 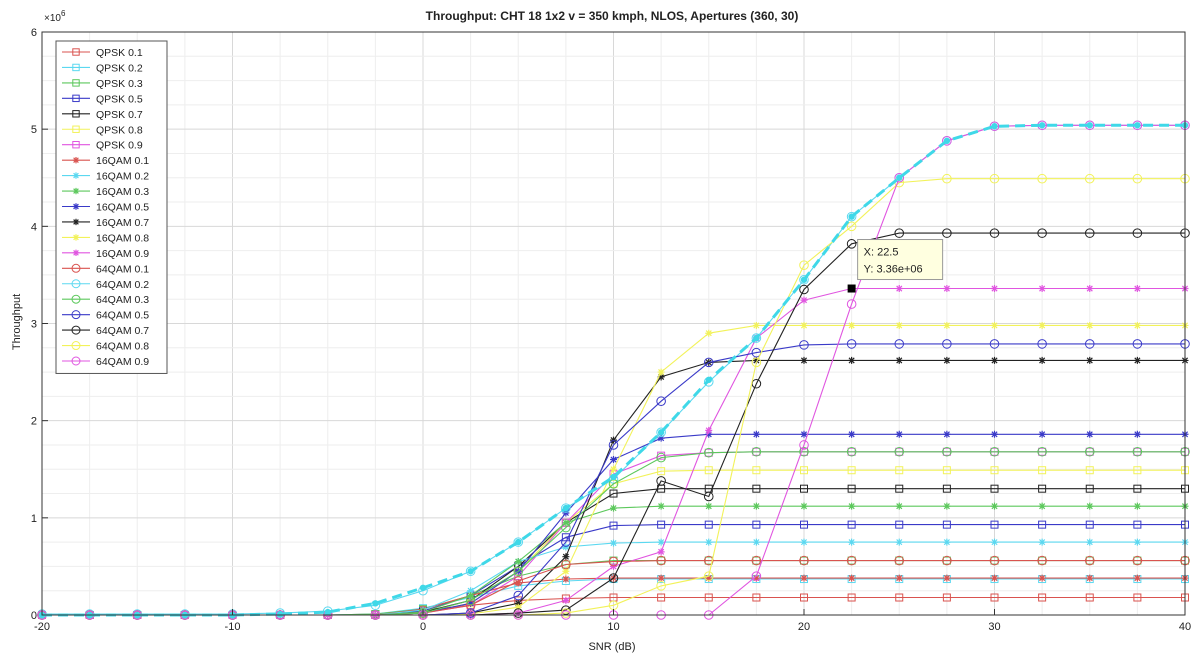 What do you see at coordinates (122, 254) in the screenshot?
I see `legend-label: 16QAM 0.9` at bounding box center [122, 254].